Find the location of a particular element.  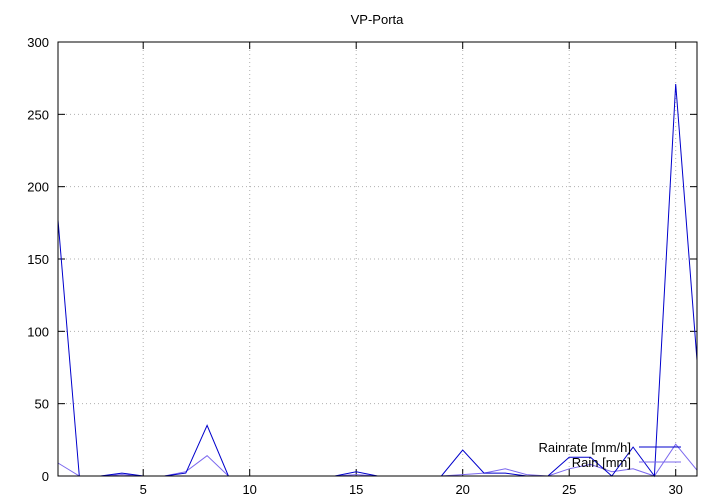

x-tick-label: 20 is located at coordinates (462, 489).